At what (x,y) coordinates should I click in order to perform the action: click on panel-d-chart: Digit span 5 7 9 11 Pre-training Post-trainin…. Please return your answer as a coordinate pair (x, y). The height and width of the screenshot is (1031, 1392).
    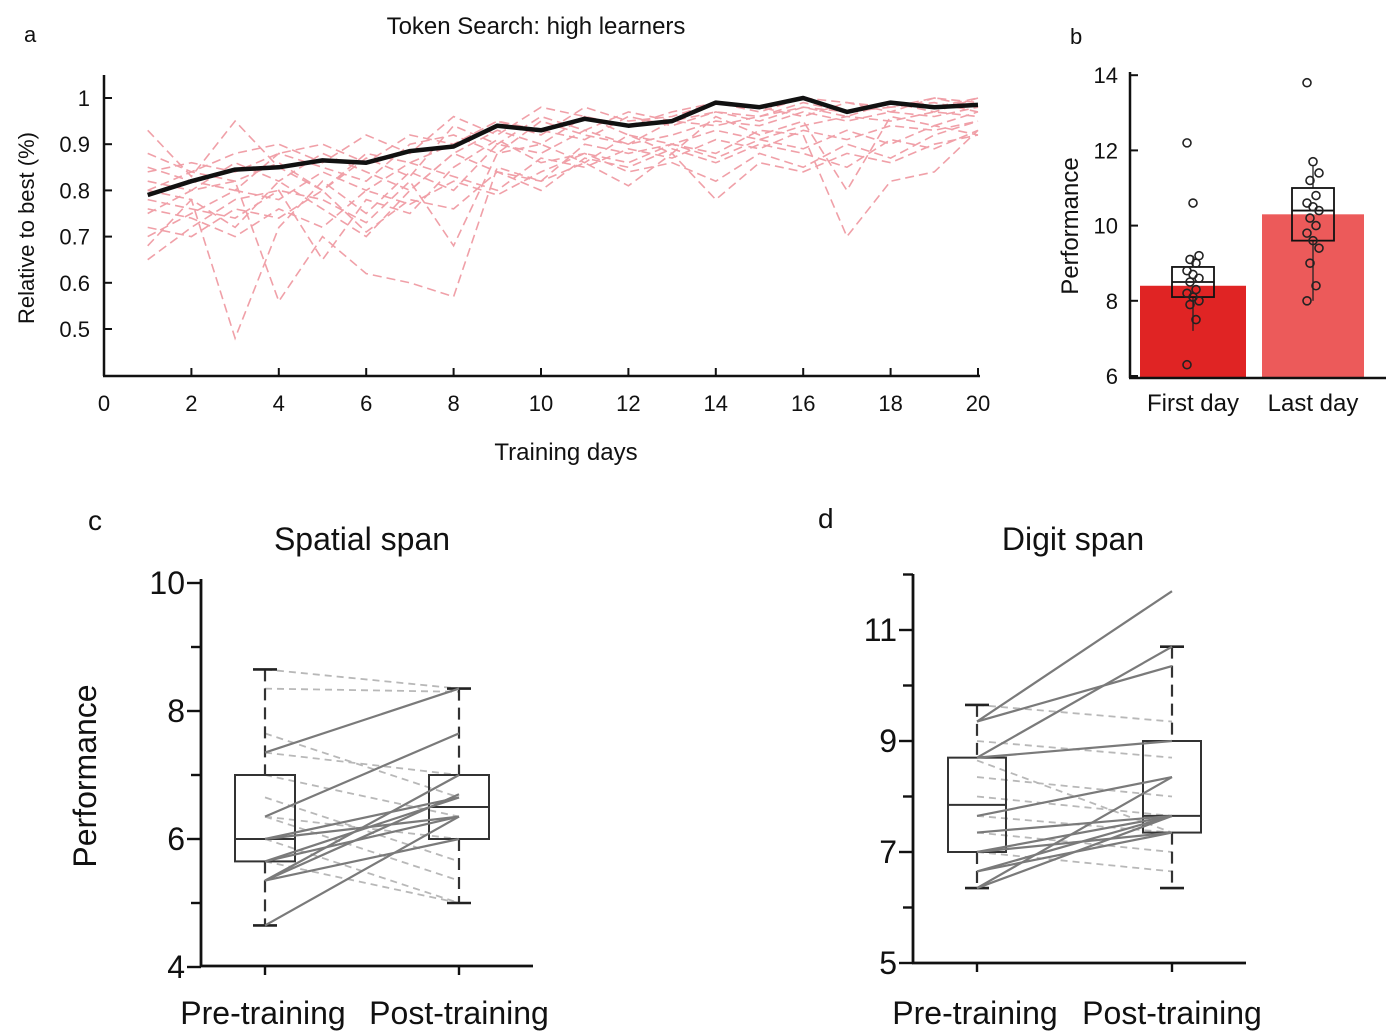
    Looking at the image, I should click on (1063, 776).